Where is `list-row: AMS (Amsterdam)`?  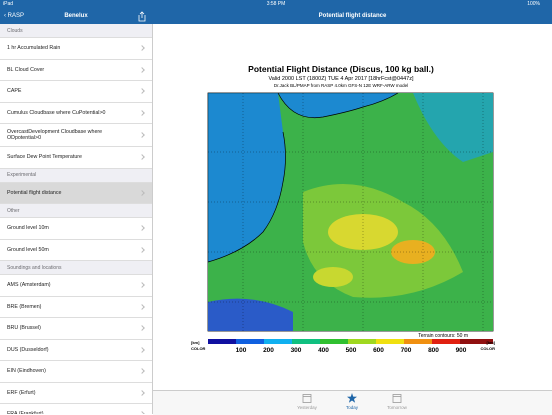 list-row: AMS (Amsterdam) is located at coordinates (76, 286).